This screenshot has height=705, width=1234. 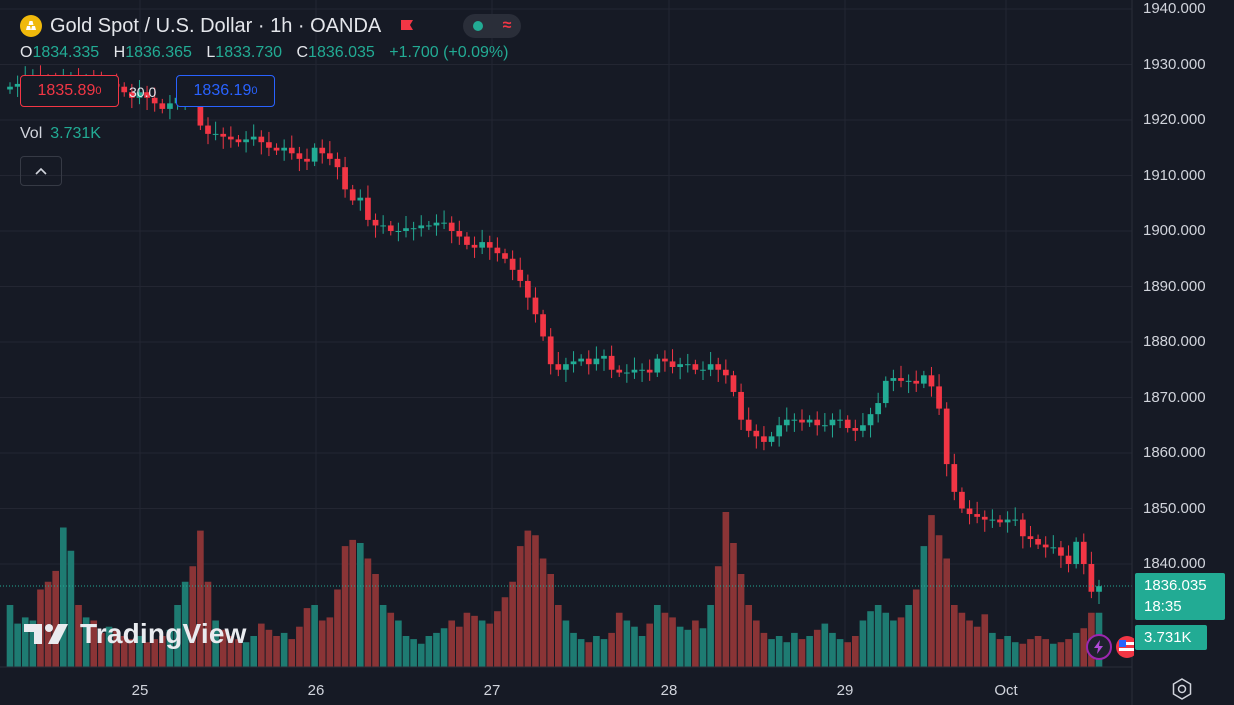 I want to click on high-value: 1836.365, so click(x=158, y=52).